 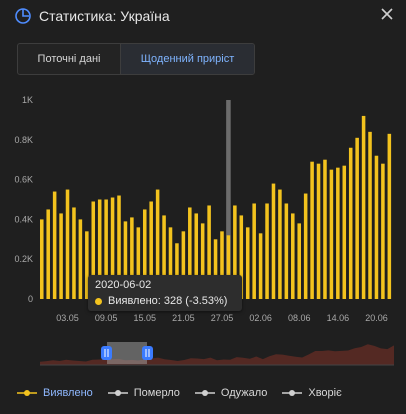 What do you see at coordinates (23, 219) in the screenshot?
I see `y-tick-label: 0.4K` at bounding box center [23, 219].